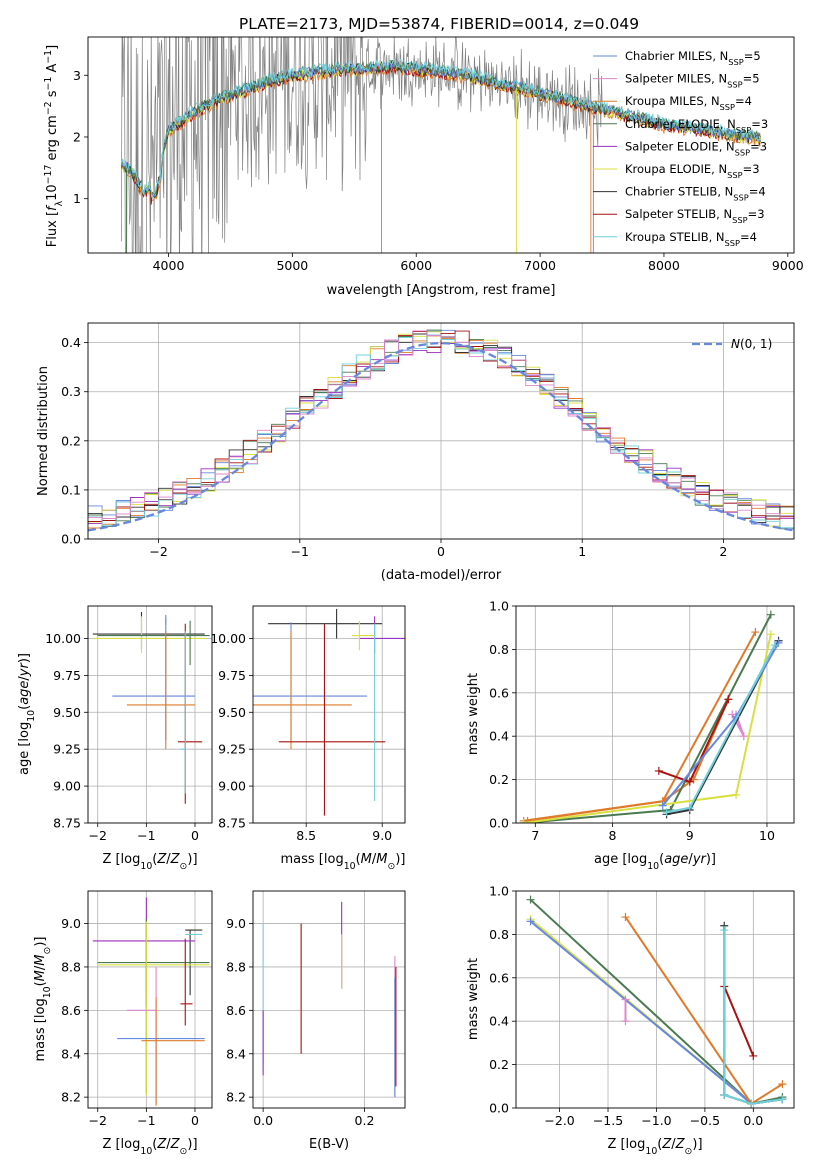 The width and height of the screenshot is (819, 1170). I want to click on x-tick-label: 4000, so click(169, 265).